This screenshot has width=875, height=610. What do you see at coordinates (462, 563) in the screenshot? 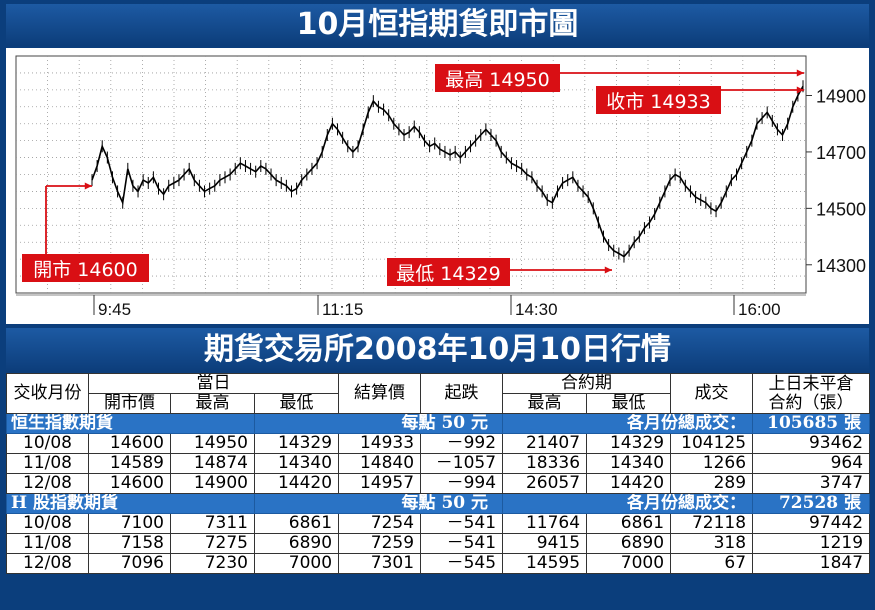
I see `value-cell: －545` at bounding box center [462, 563].